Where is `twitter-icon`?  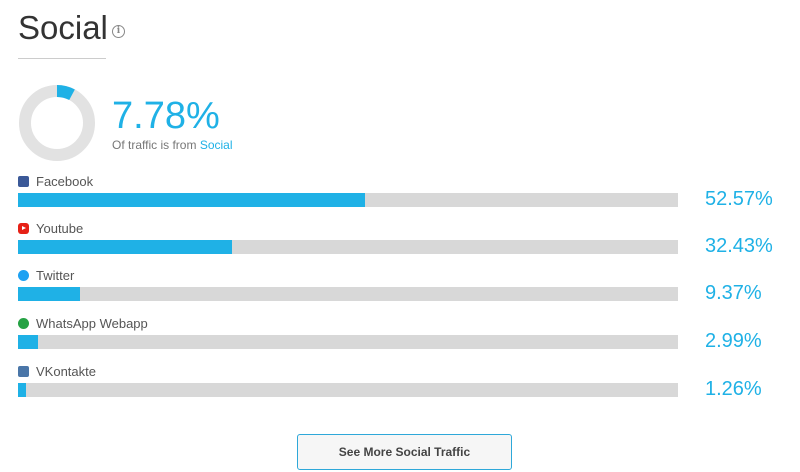 twitter-icon is located at coordinates (23, 275).